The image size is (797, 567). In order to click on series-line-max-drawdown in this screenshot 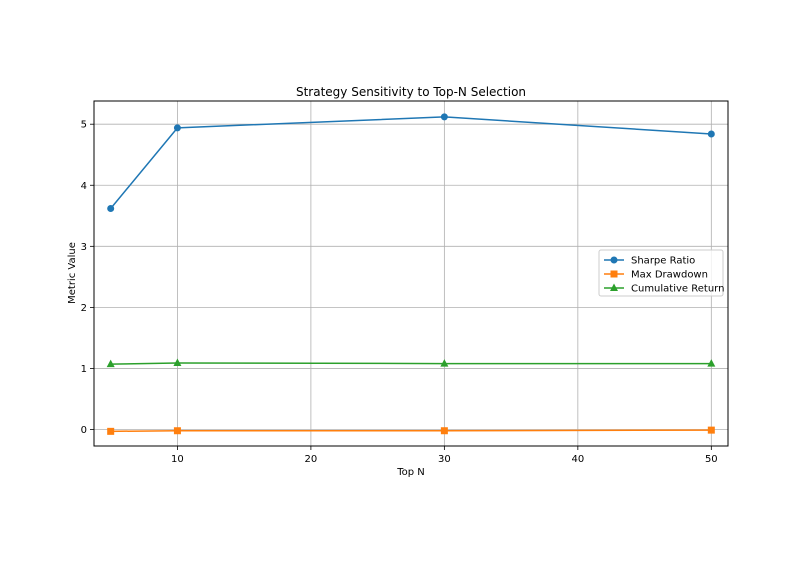, I will do `click(411, 431)`.